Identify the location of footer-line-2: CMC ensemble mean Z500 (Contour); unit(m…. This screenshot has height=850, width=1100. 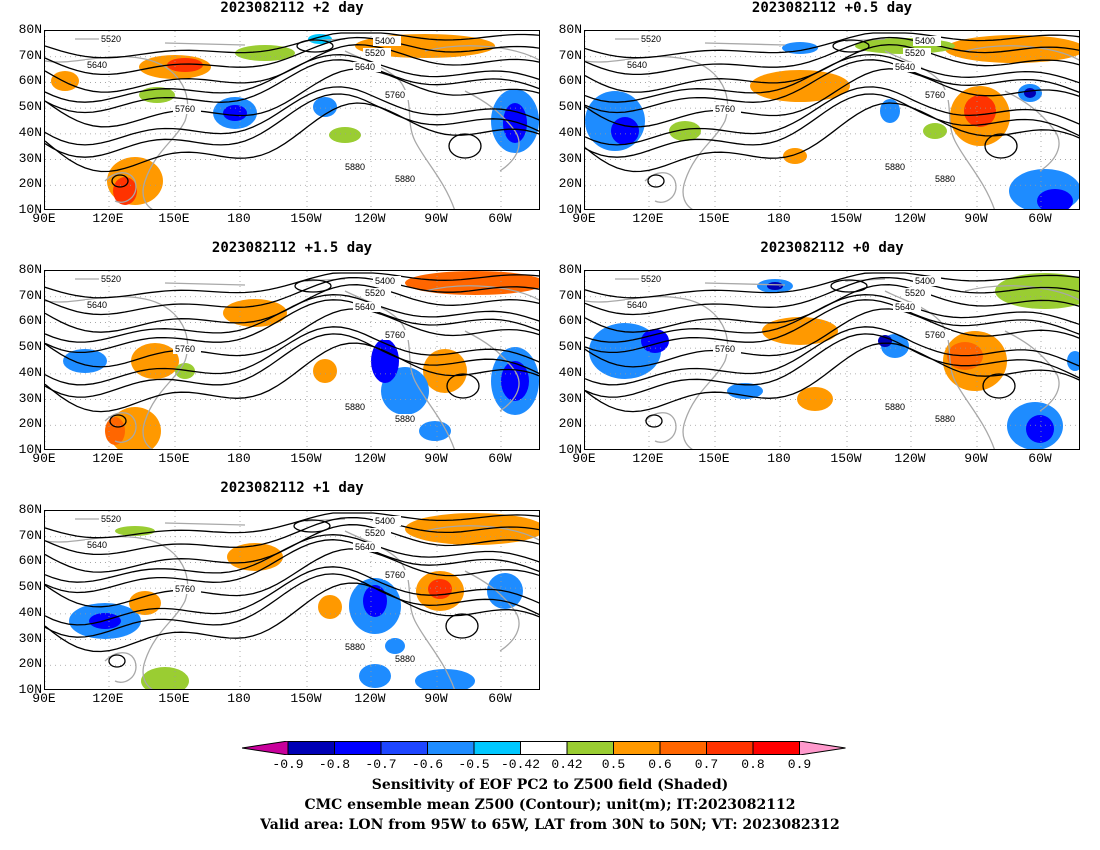
(550, 805).